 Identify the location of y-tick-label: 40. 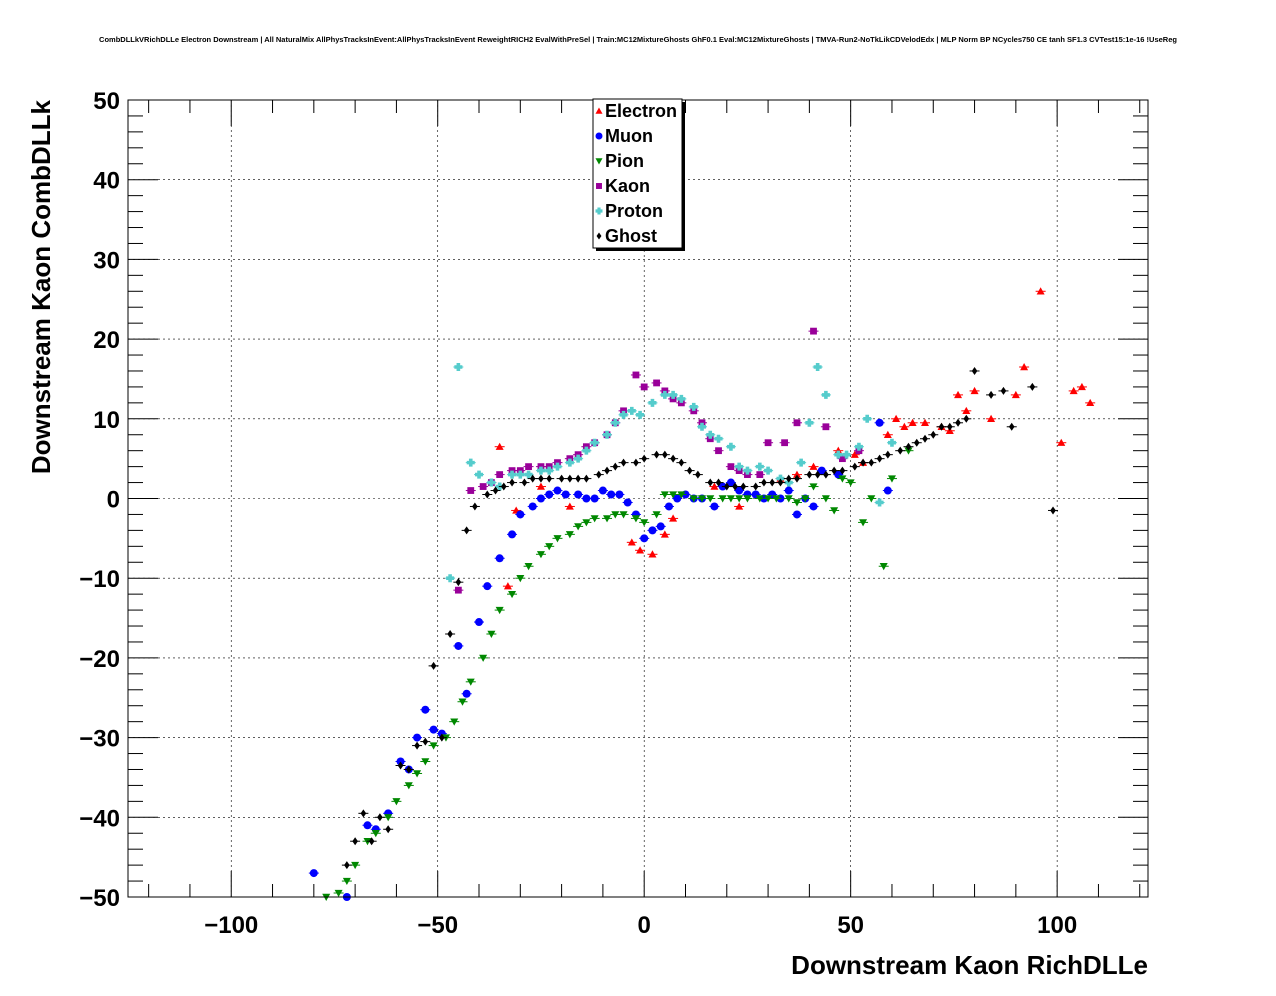
(106, 181).